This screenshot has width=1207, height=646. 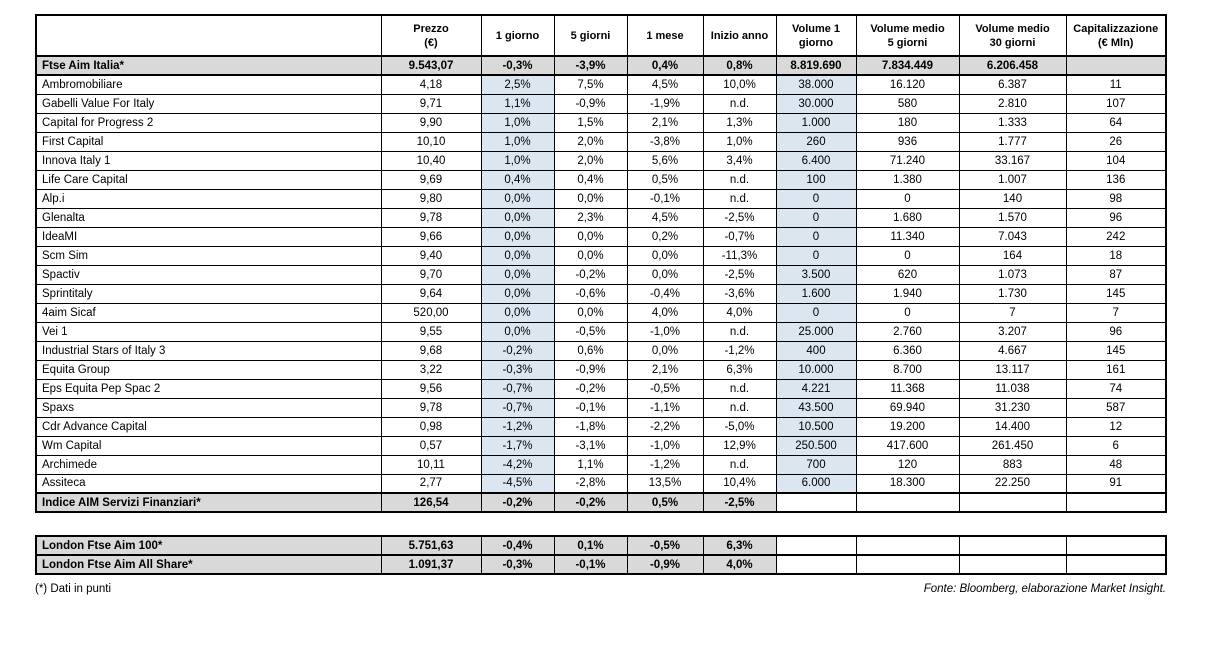 What do you see at coordinates (739, 426) in the screenshot?
I see `cell-inizio-anno: -5,0%` at bounding box center [739, 426].